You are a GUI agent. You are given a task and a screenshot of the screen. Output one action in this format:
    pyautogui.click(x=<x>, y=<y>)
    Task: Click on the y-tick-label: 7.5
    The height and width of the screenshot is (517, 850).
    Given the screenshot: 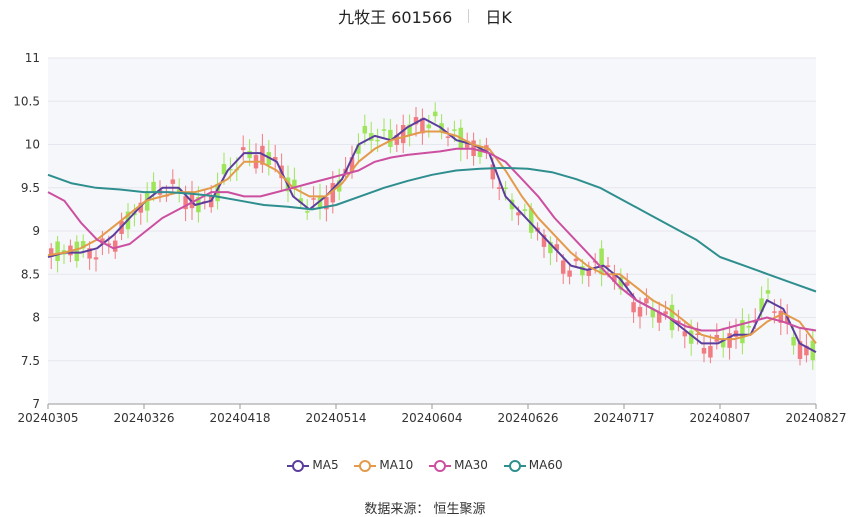 What is the action you would take?
    pyautogui.click(x=30, y=361)
    